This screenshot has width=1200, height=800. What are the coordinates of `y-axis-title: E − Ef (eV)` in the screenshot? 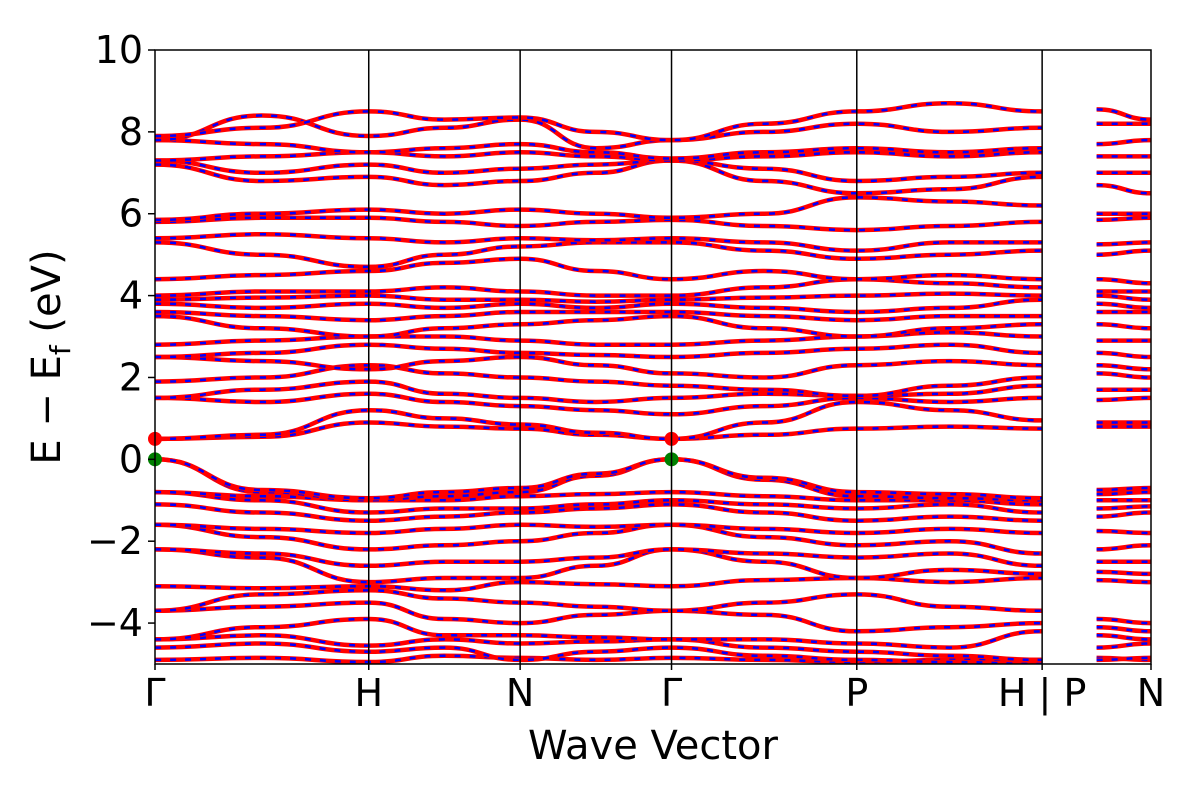 It's located at (50, 356).